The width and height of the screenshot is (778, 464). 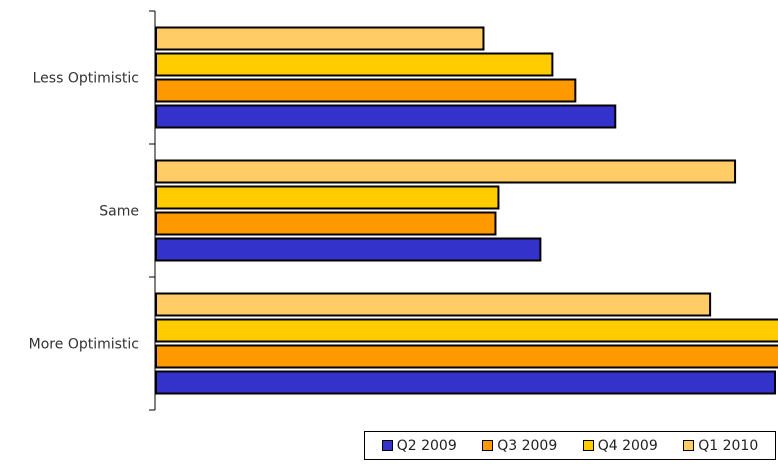 I want to click on legend-item: Q3 2009, so click(x=519, y=446).